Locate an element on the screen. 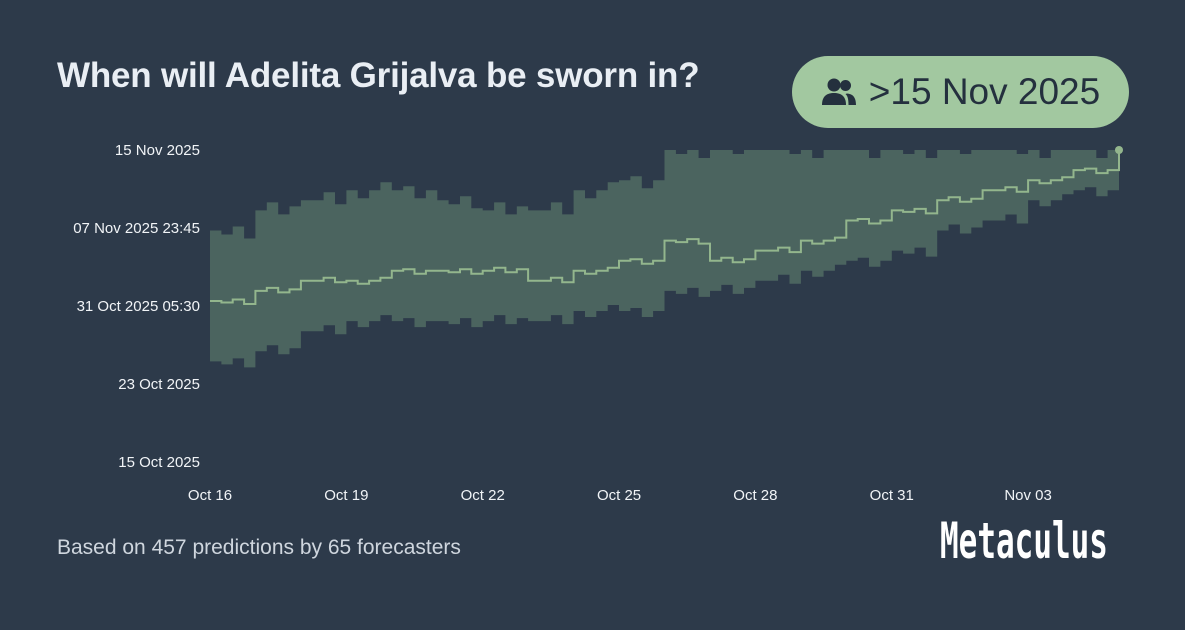  users-icon is located at coordinates (838, 91).